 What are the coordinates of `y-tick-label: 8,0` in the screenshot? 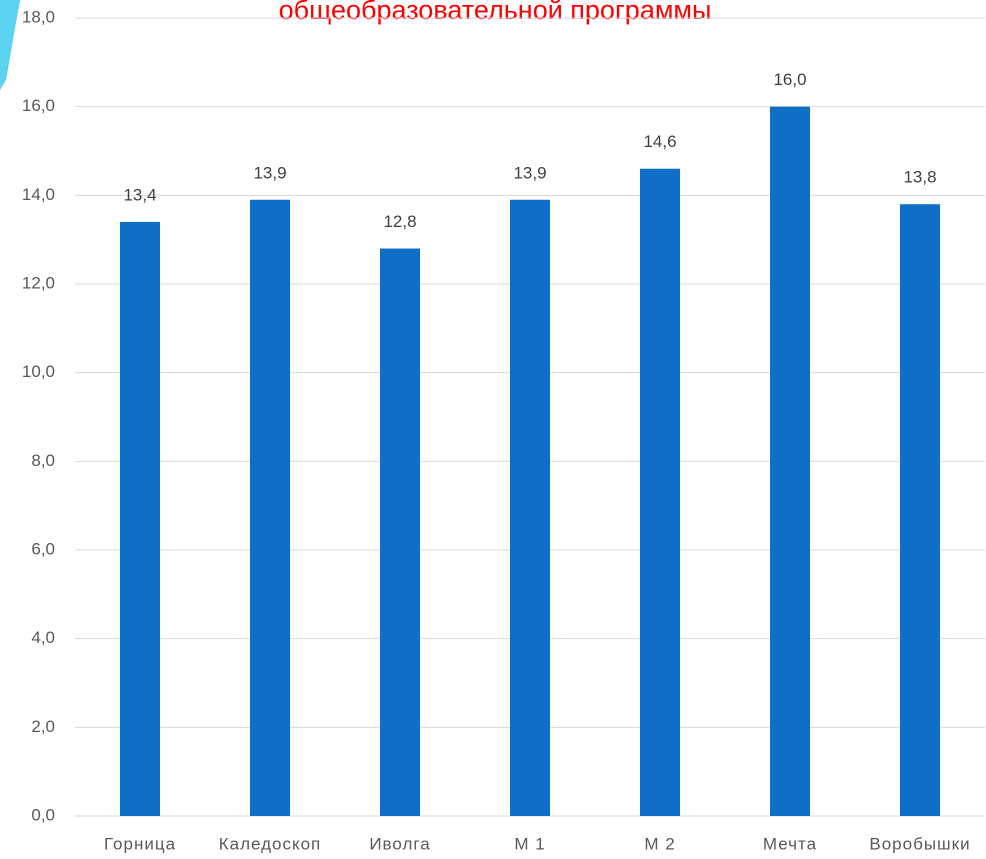 It's located at (43, 460).